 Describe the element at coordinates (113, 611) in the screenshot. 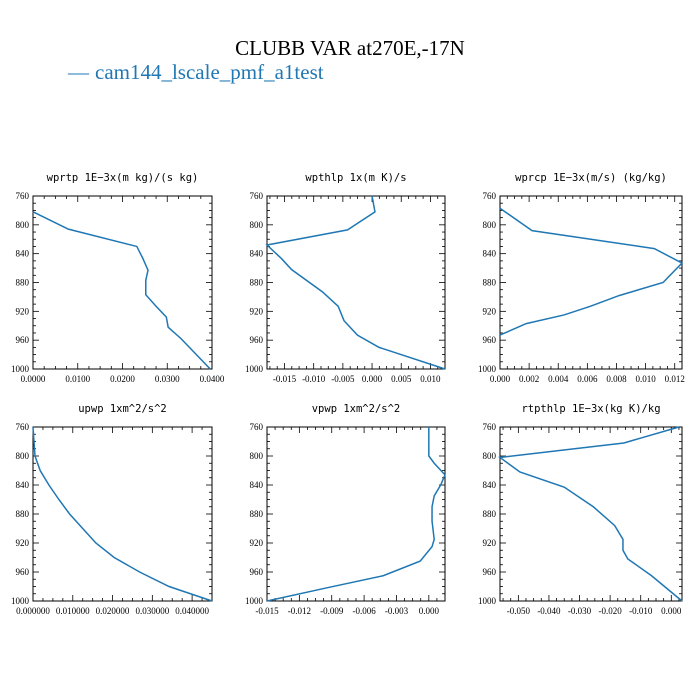

I see `x-tick-label: 0.020000` at that location.